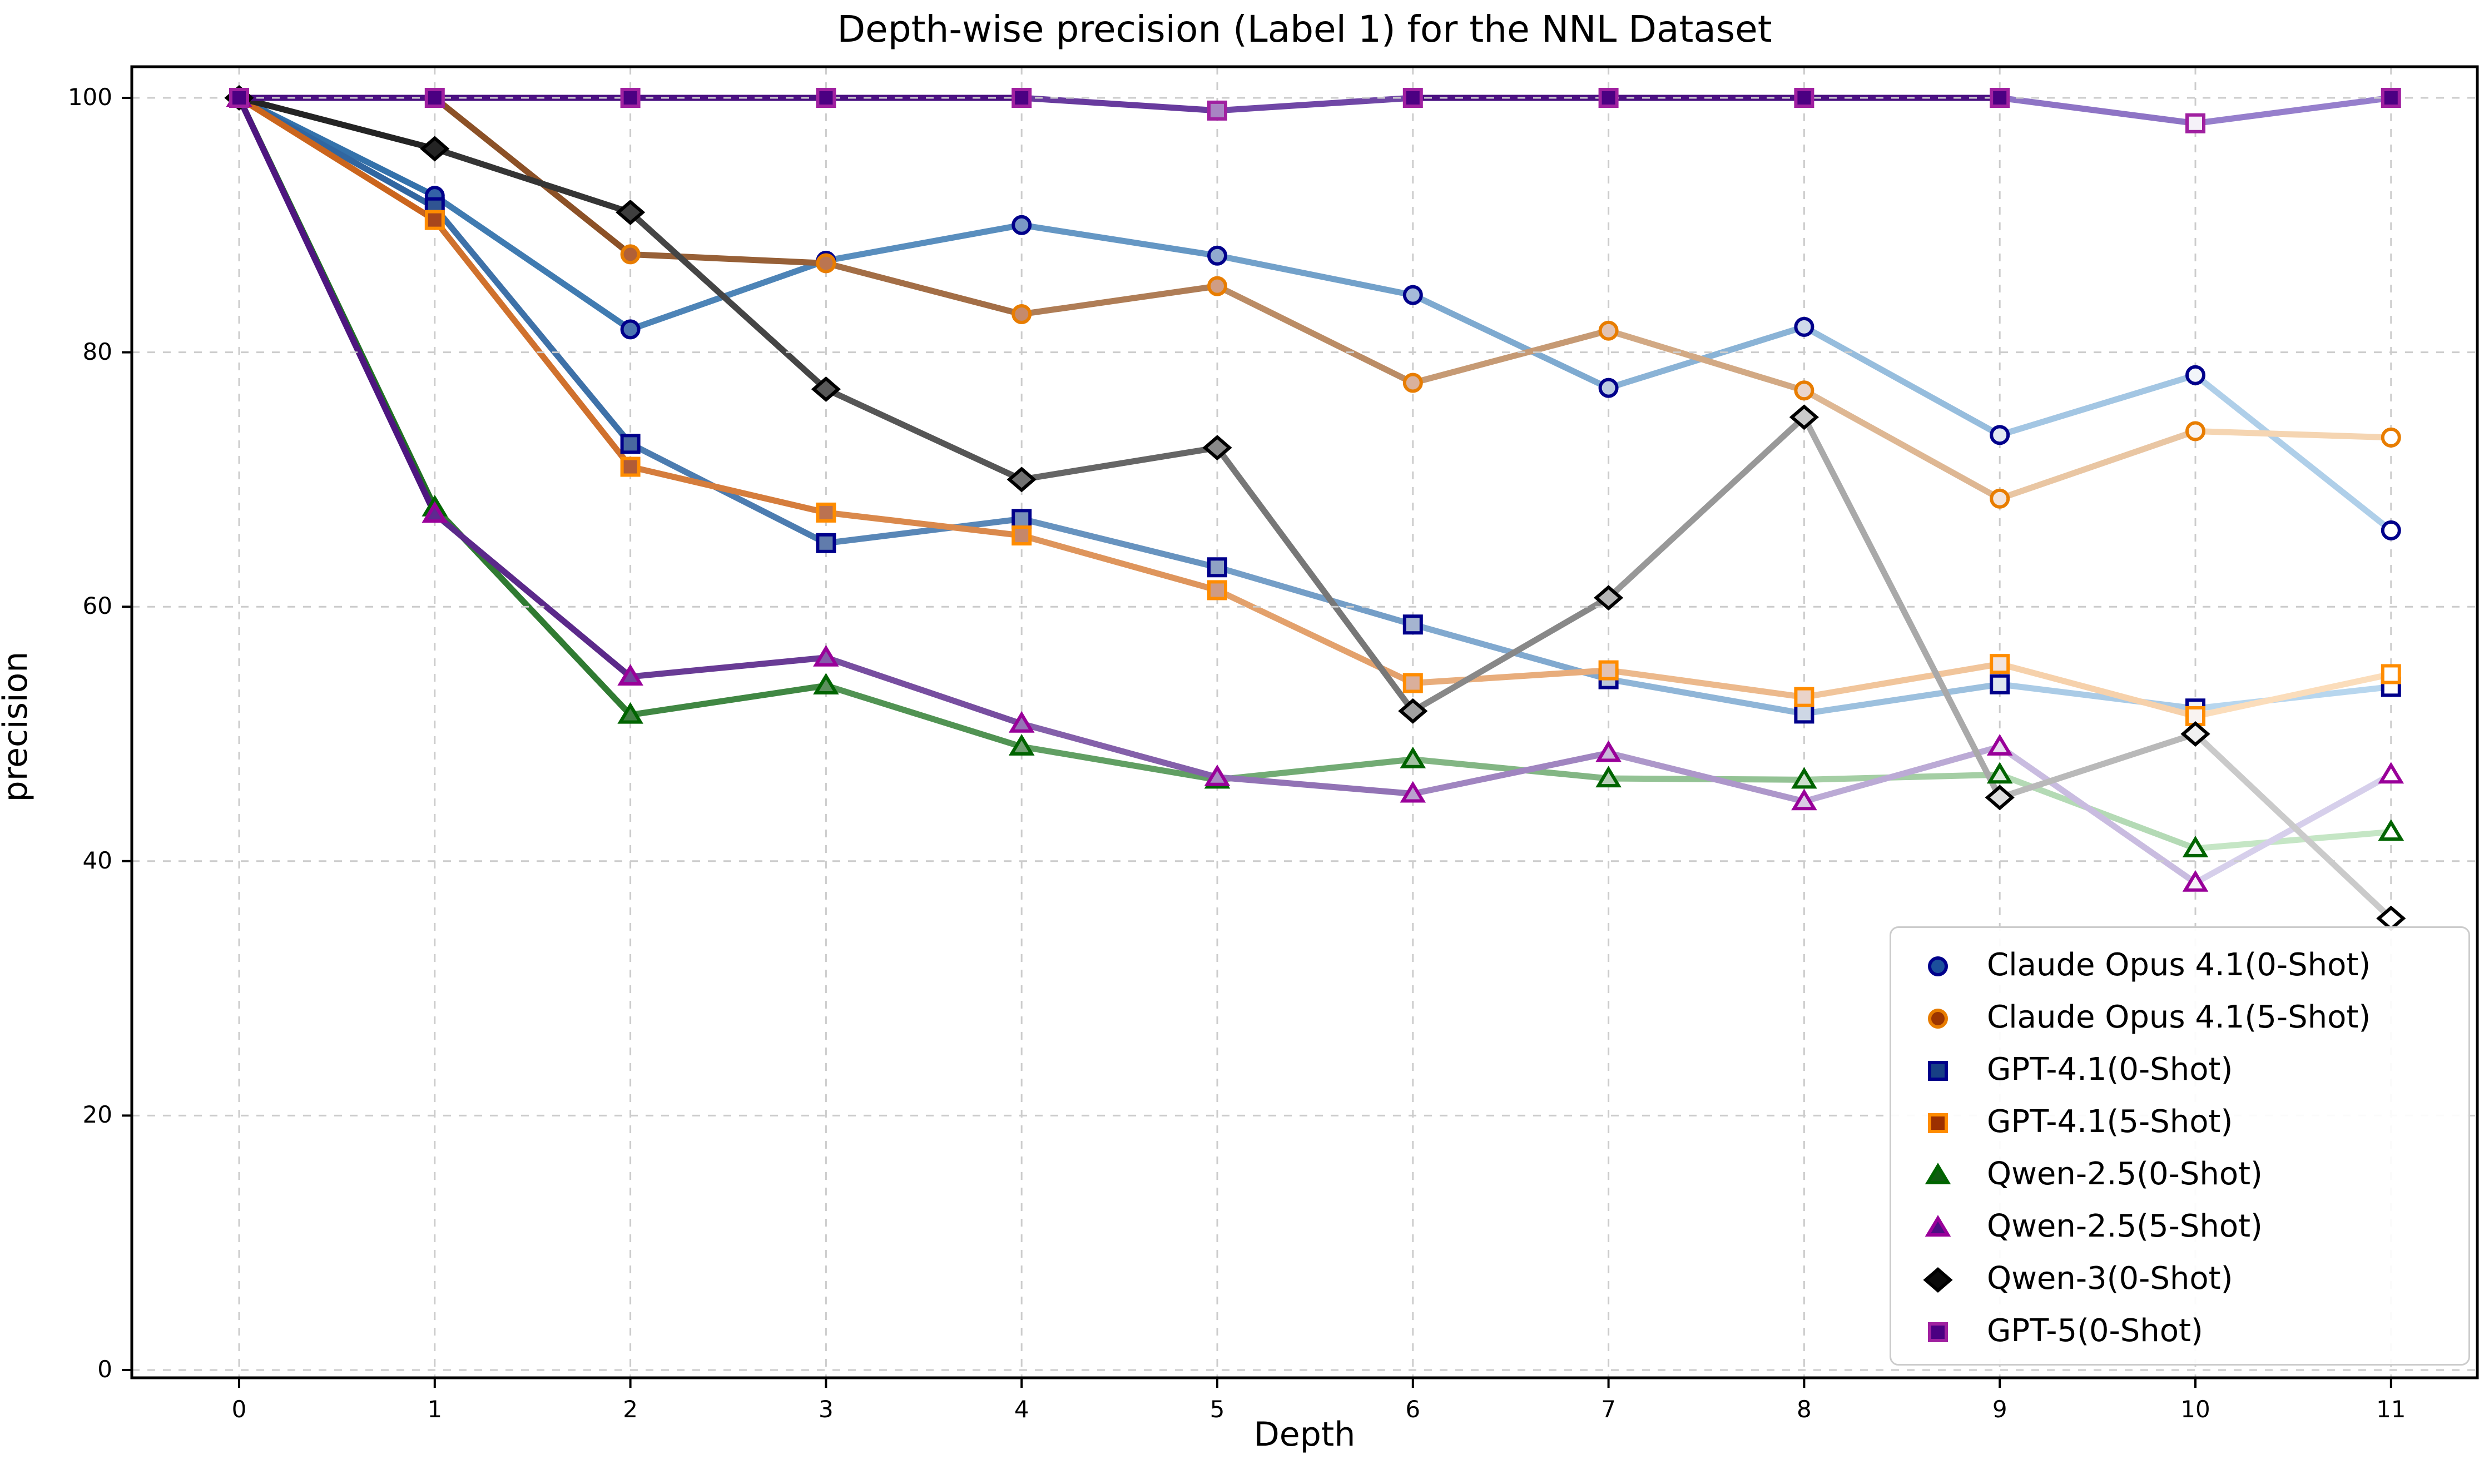 This screenshot has height=1484, width=2484. I want to click on x-tick-label: 4, so click(1021, 1409).